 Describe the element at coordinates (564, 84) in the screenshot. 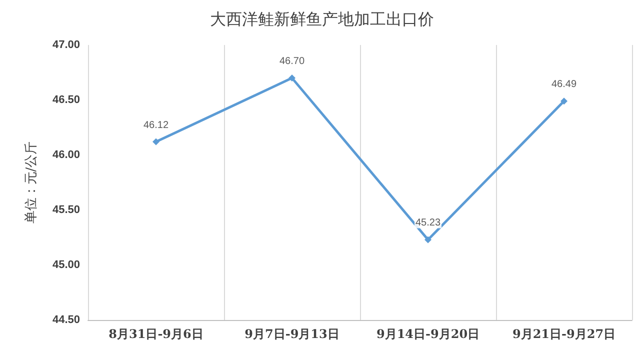

I see `data-label: 46.49` at that location.